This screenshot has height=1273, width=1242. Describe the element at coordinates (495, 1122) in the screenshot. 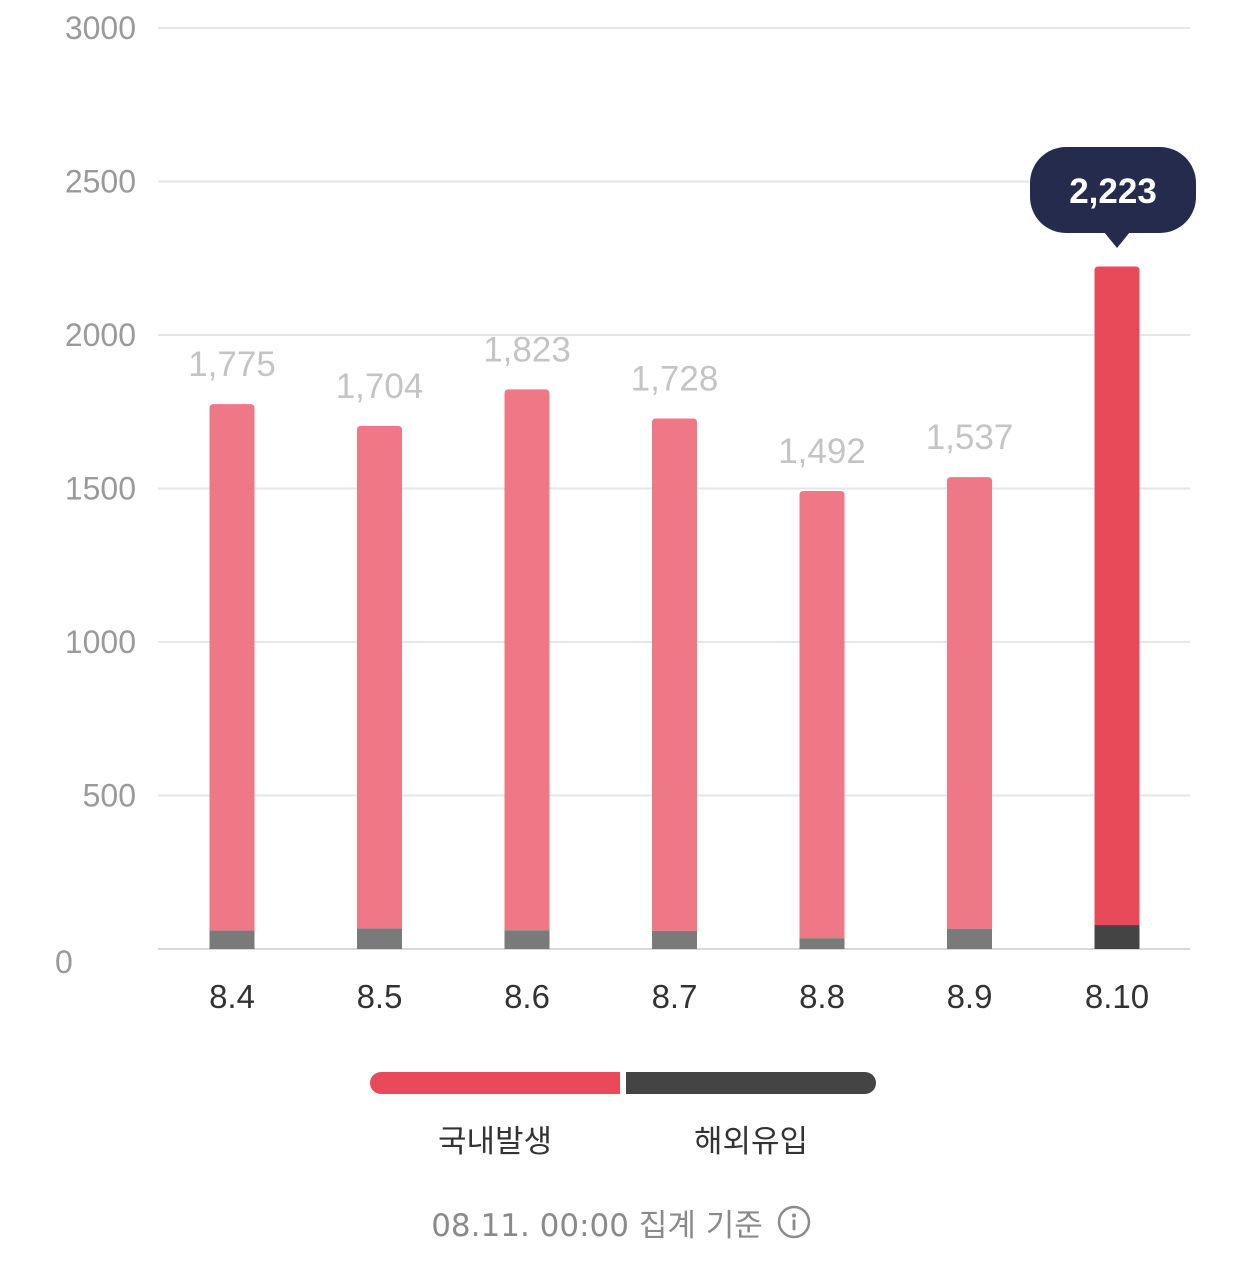

I see `legend-item-domestic: 국내발생` at that location.